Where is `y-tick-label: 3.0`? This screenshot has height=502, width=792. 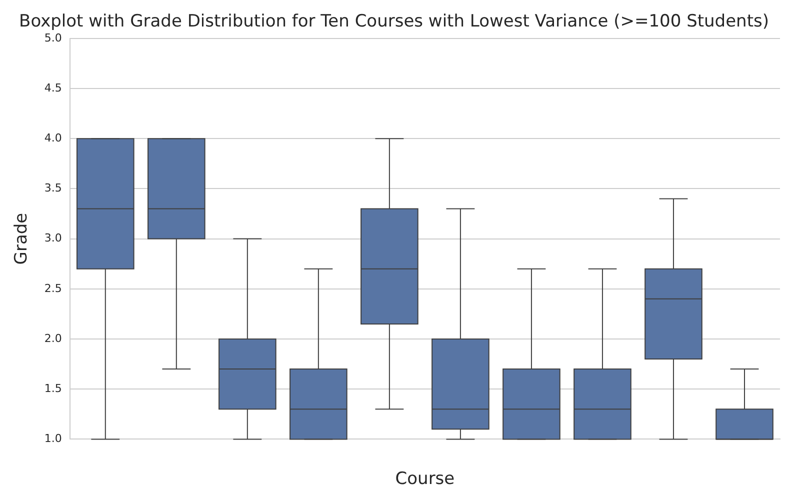
y-tick-label: 3.0 is located at coordinates (53, 238).